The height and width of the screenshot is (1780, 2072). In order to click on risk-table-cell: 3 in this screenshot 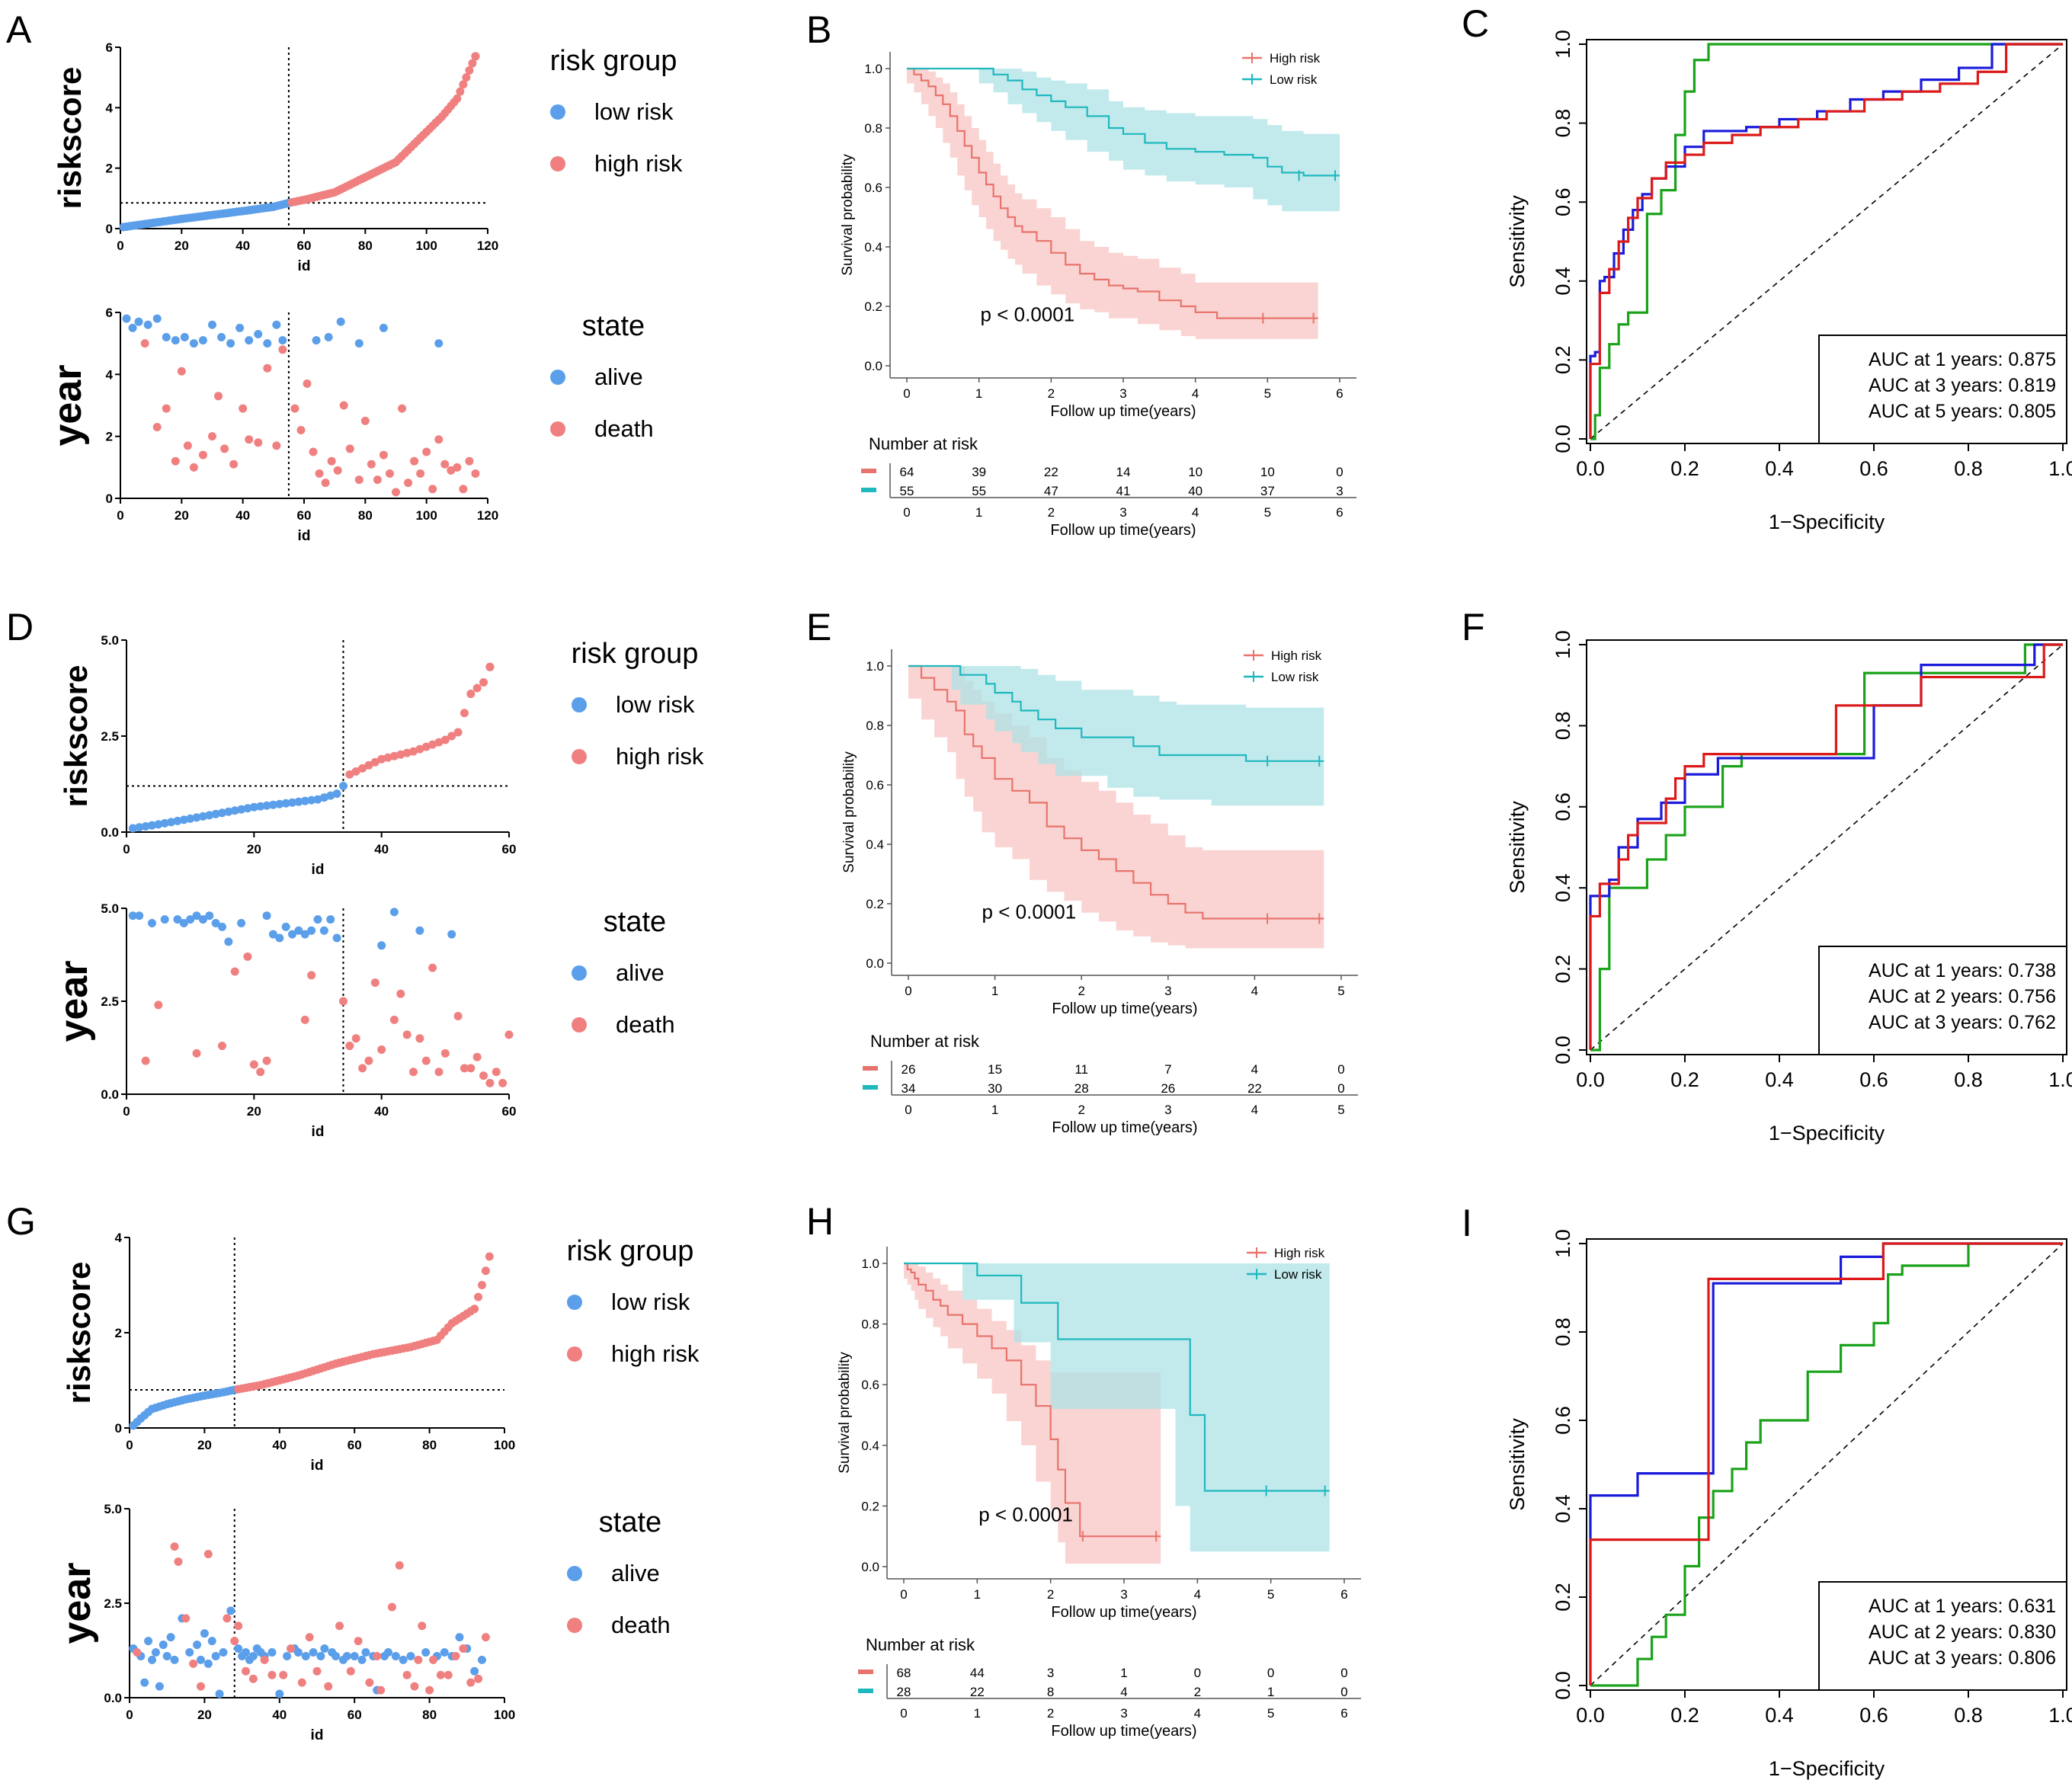, I will do `click(1050, 1673)`.